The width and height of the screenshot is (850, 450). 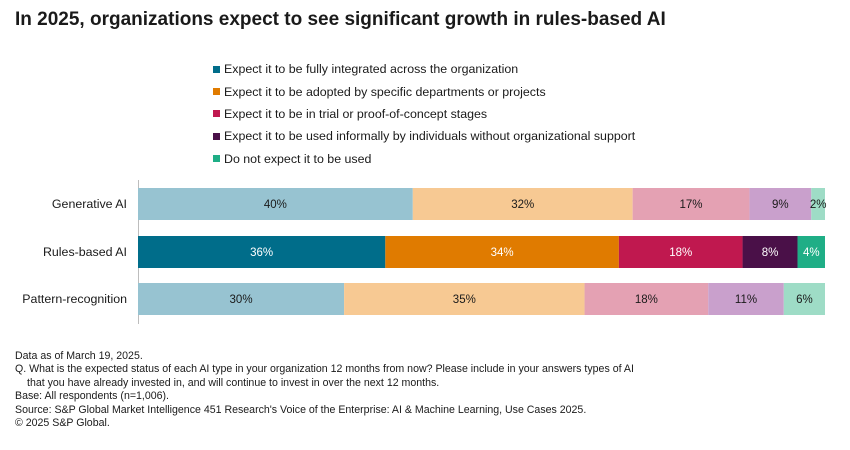 What do you see at coordinates (424, 159) in the screenshot?
I see `legend-item: Do not expect it to be used` at bounding box center [424, 159].